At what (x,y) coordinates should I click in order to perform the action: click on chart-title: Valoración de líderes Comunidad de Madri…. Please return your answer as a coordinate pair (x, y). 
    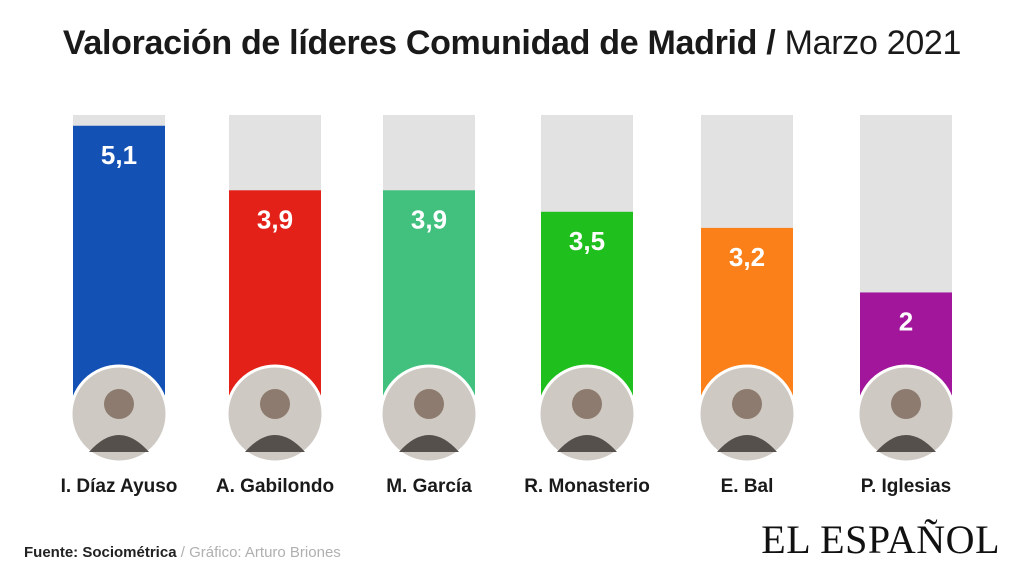
    Looking at the image, I should click on (512, 43).